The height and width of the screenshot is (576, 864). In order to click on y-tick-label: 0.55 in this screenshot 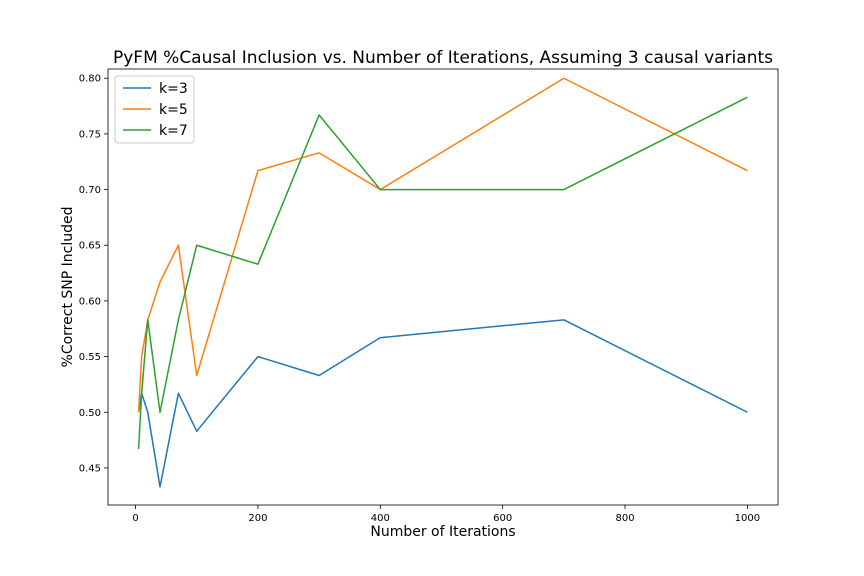, I will do `click(90, 357)`.